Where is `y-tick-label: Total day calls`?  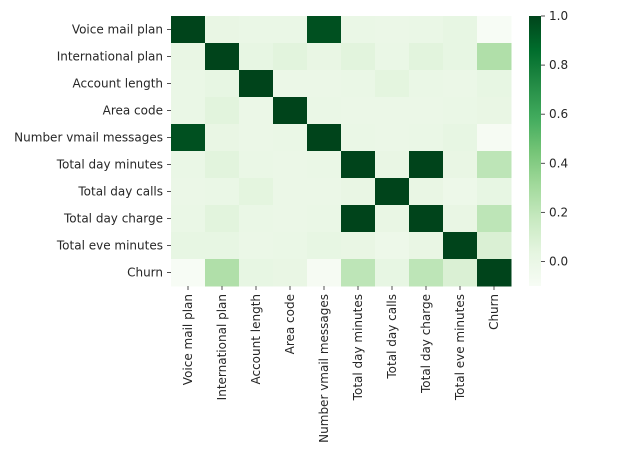
y-tick-label: Total day calls is located at coordinates (120, 192).